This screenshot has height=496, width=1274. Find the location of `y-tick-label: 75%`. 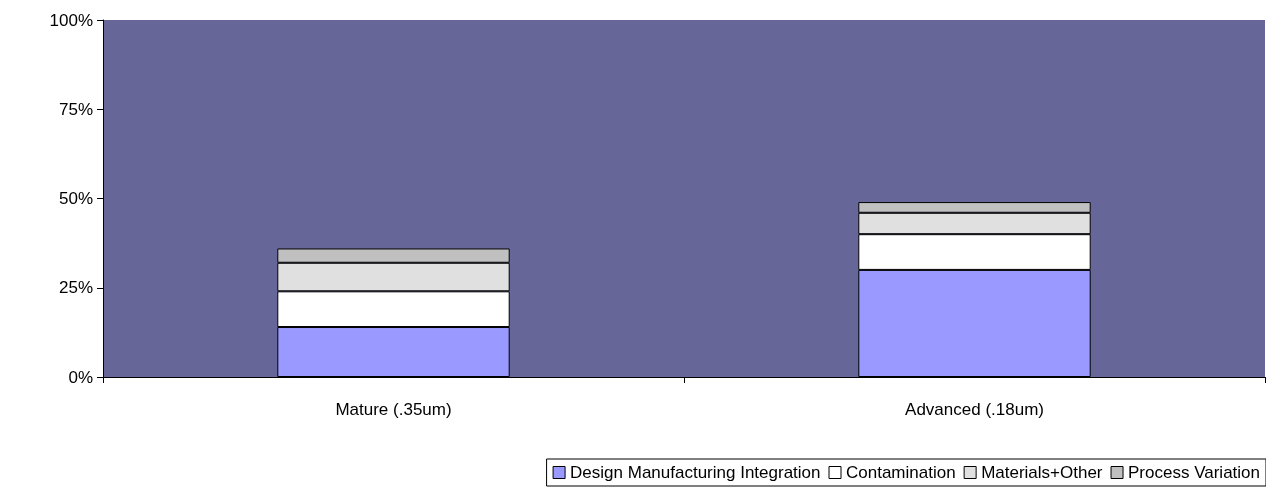

y-tick-label: 75% is located at coordinates (75, 109).